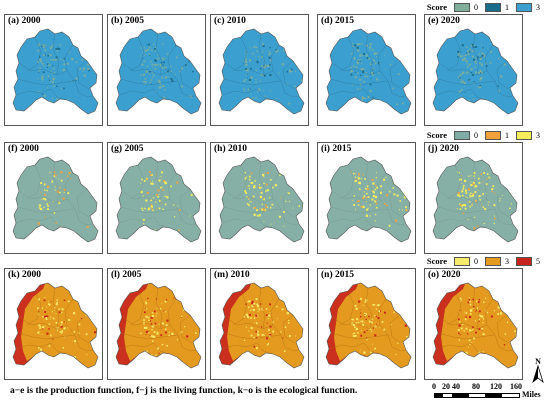  What do you see at coordinates (538, 7) in the screenshot?
I see `legend-label: 3` at bounding box center [538, 7].